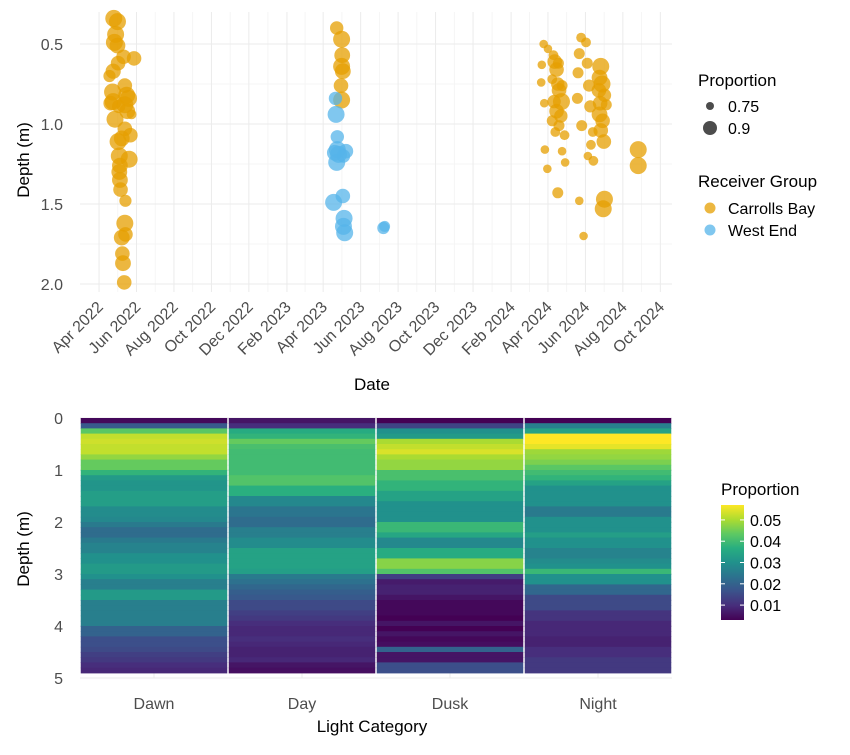  I want to click on color-legend-label-carrolls-bay: Carrolls Bay, so click(771, 209).